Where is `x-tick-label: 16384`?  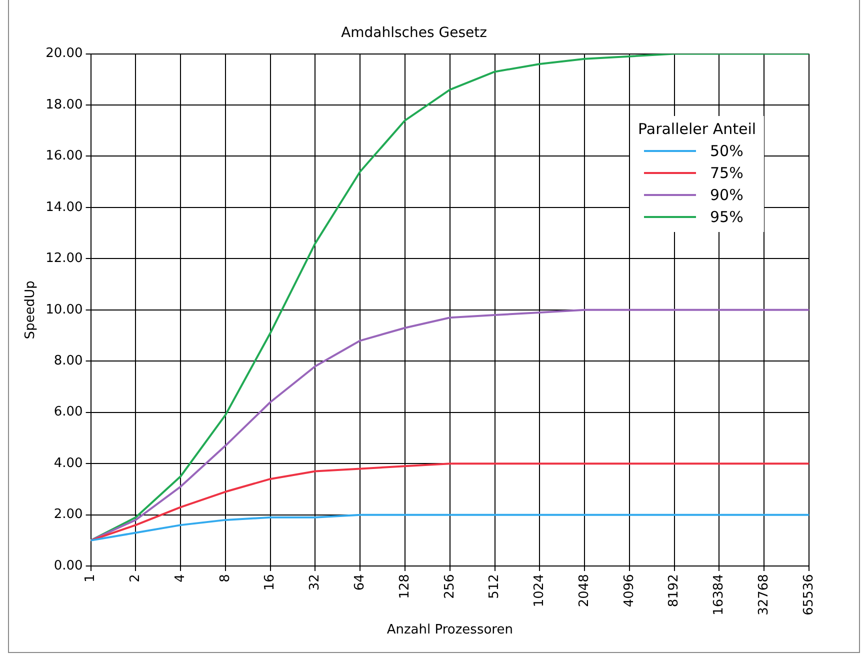 x-tick-label: 16384 is located at coordinates (719, 595).